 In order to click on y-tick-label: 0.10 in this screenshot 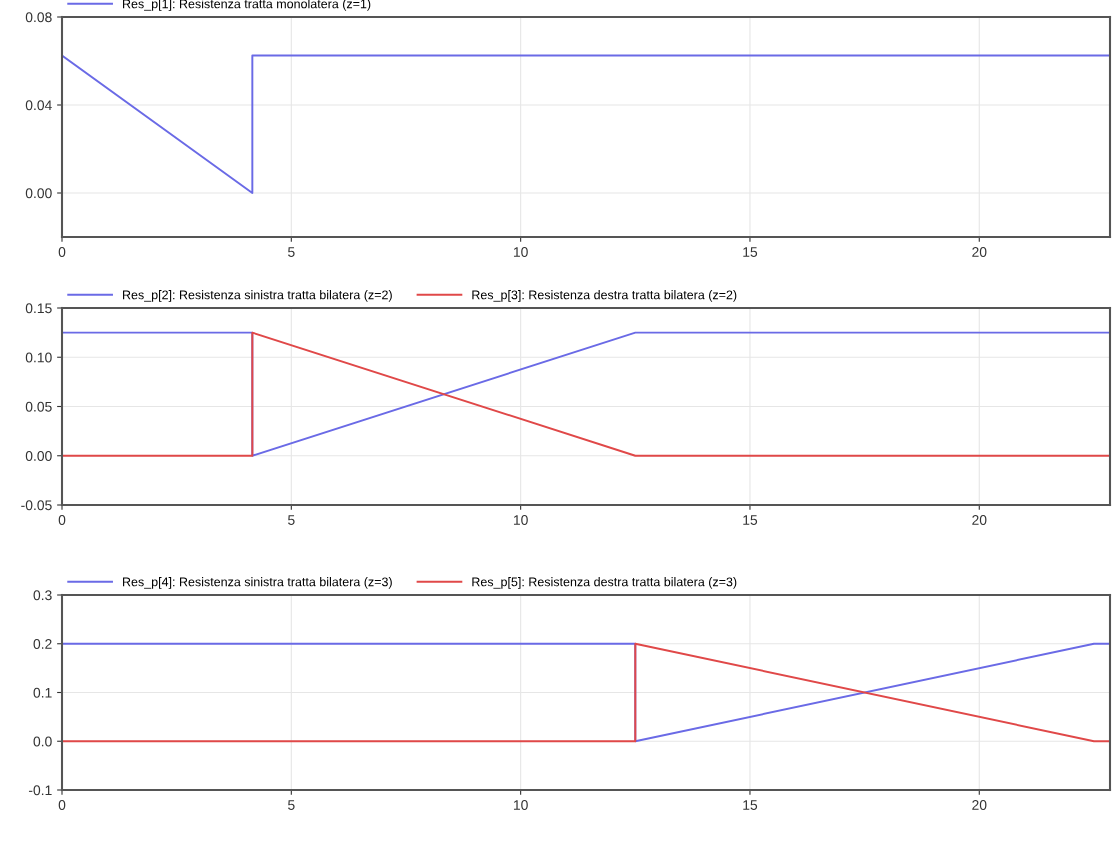, I will do `click(38, 357)`.